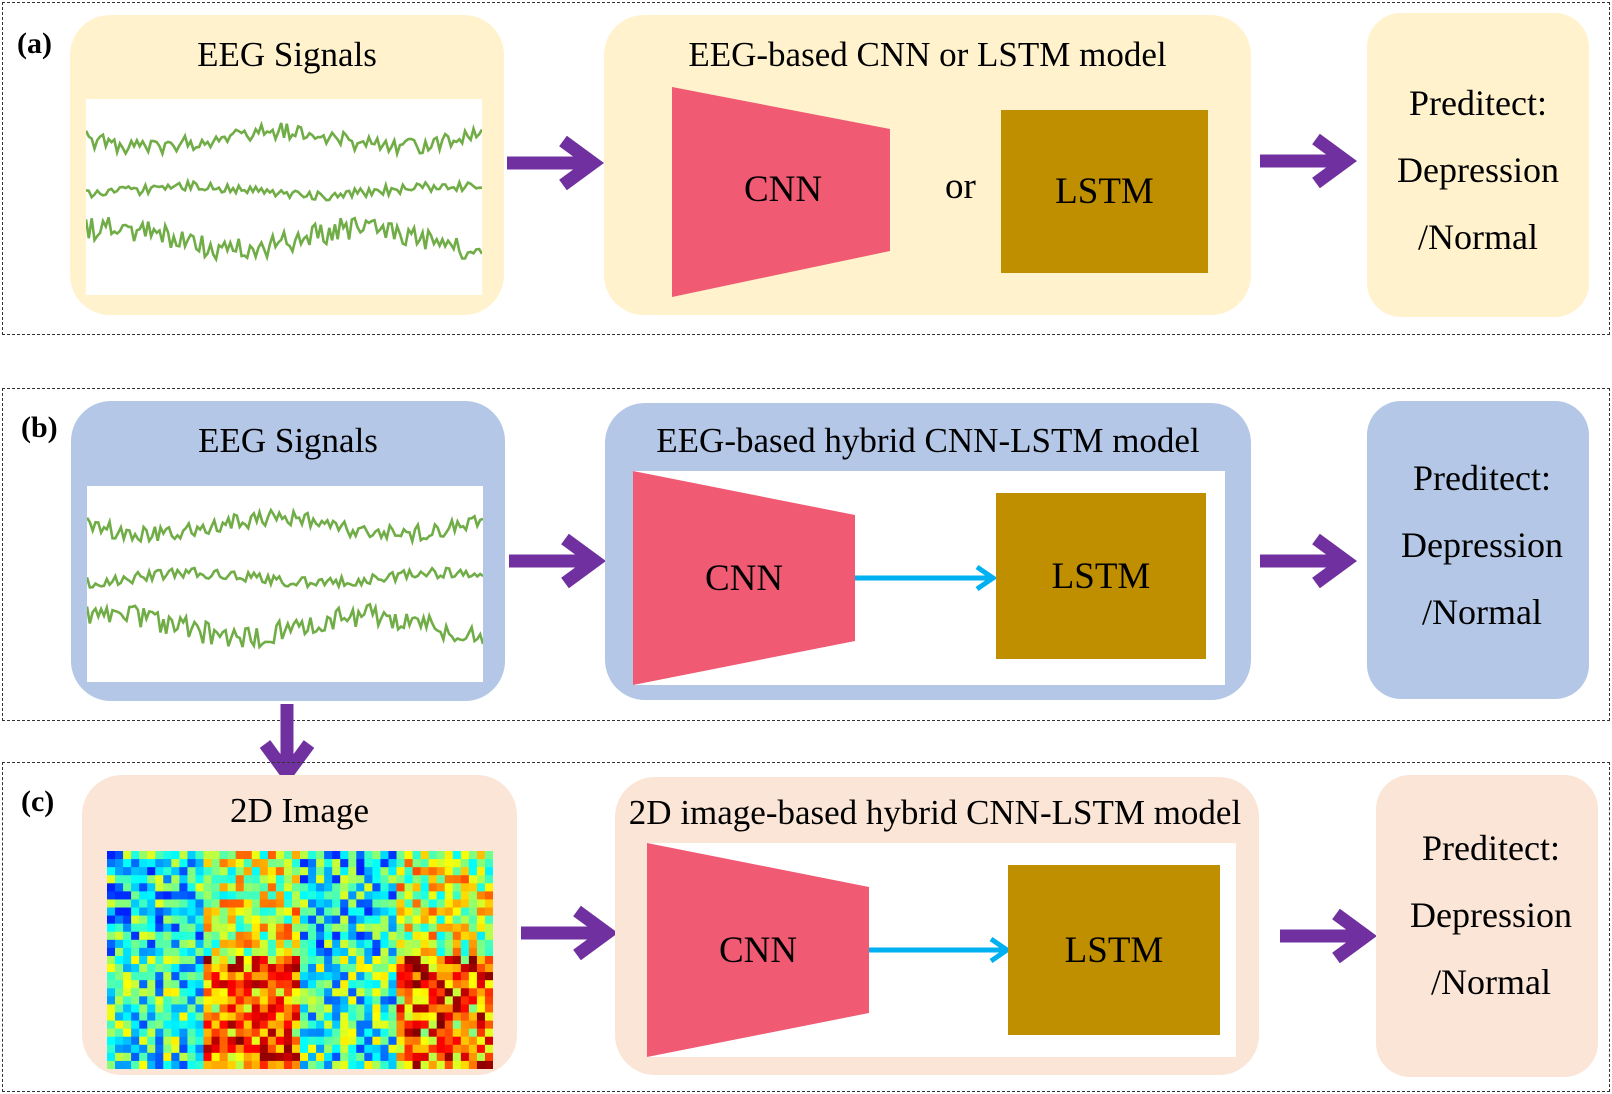 This screenshot has height=1094, width=1612. I want to click on panel-b-input-box: EEG Signals, so click(288, 551).